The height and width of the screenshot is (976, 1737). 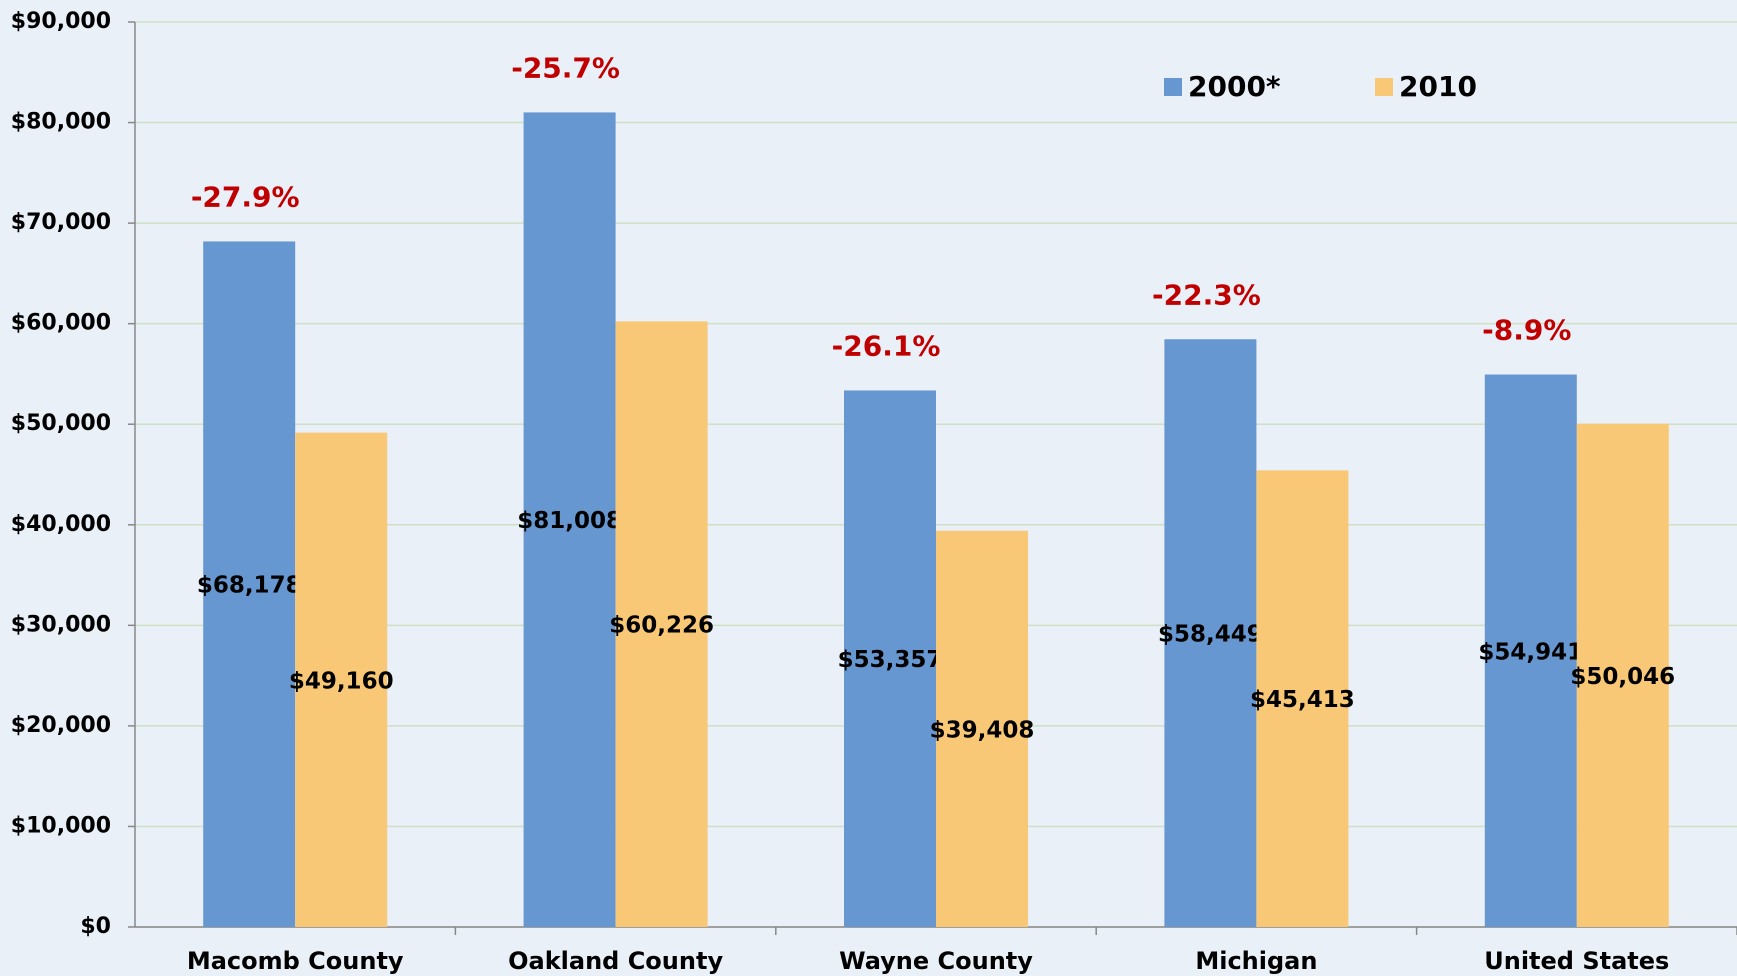 What do you see at coordinates (565, 67) in the screenshot?
I see `annotation: -25.7%` at bounding box center [565, 67].